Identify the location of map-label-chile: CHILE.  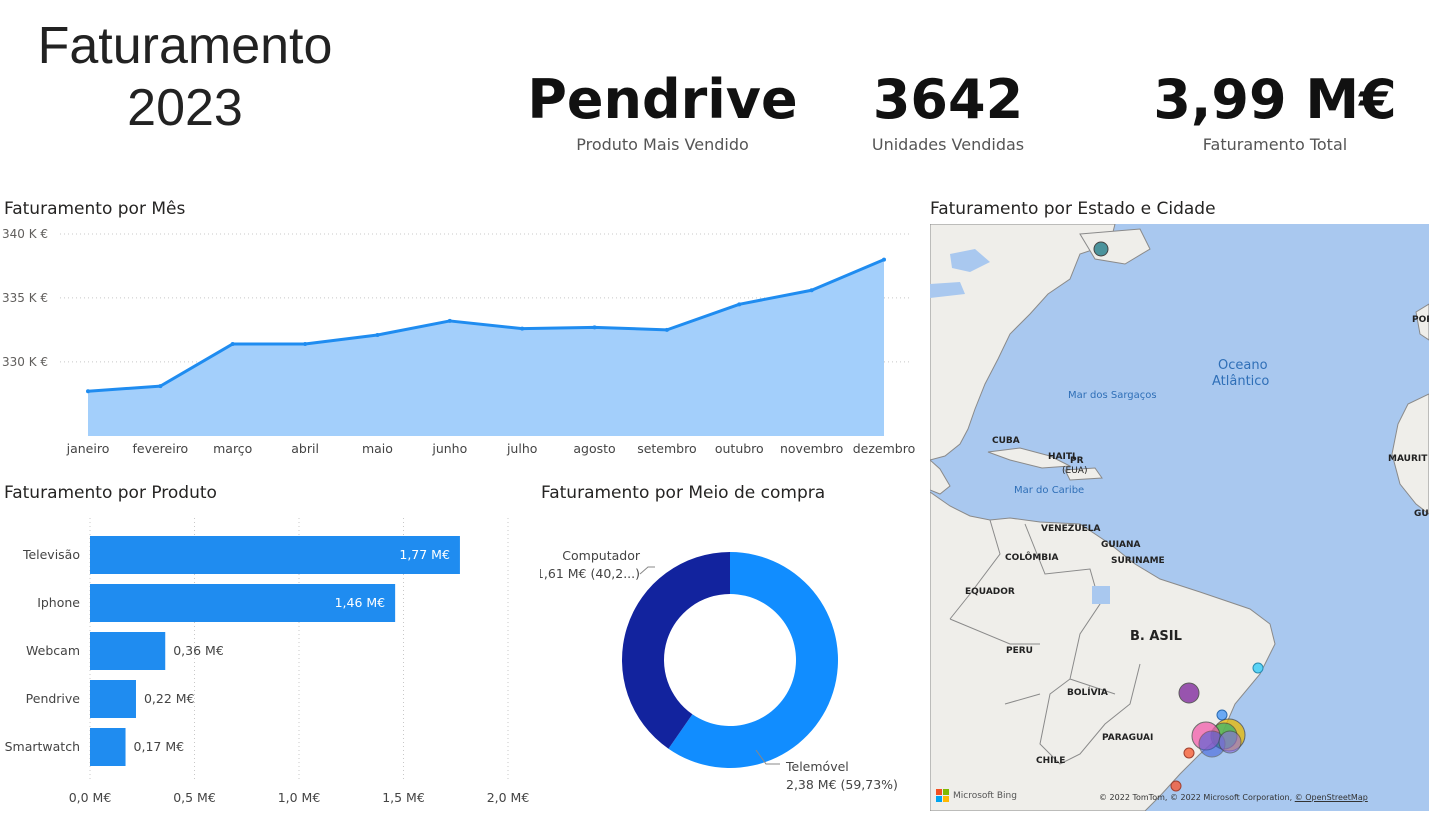
(1051, 761).